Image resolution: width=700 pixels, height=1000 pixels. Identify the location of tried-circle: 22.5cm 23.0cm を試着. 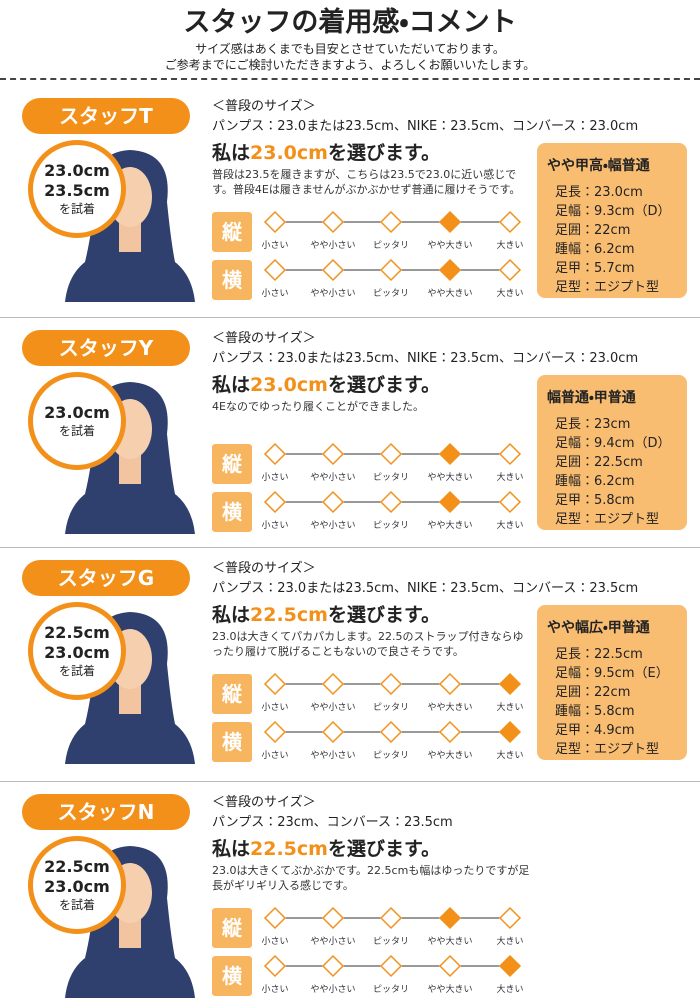
(77, 651).